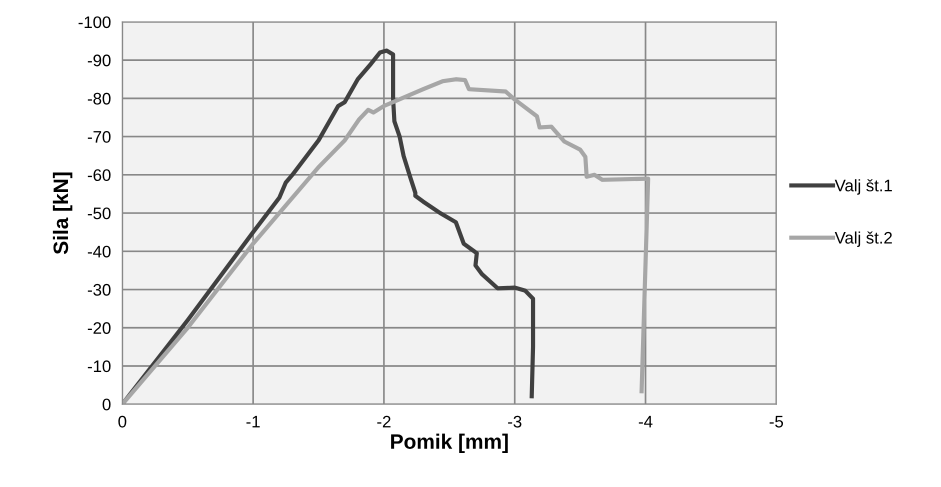 The width and height of the screenshot is (941, 487). I want to click on x-tick-label: -3, so click(515, 422).